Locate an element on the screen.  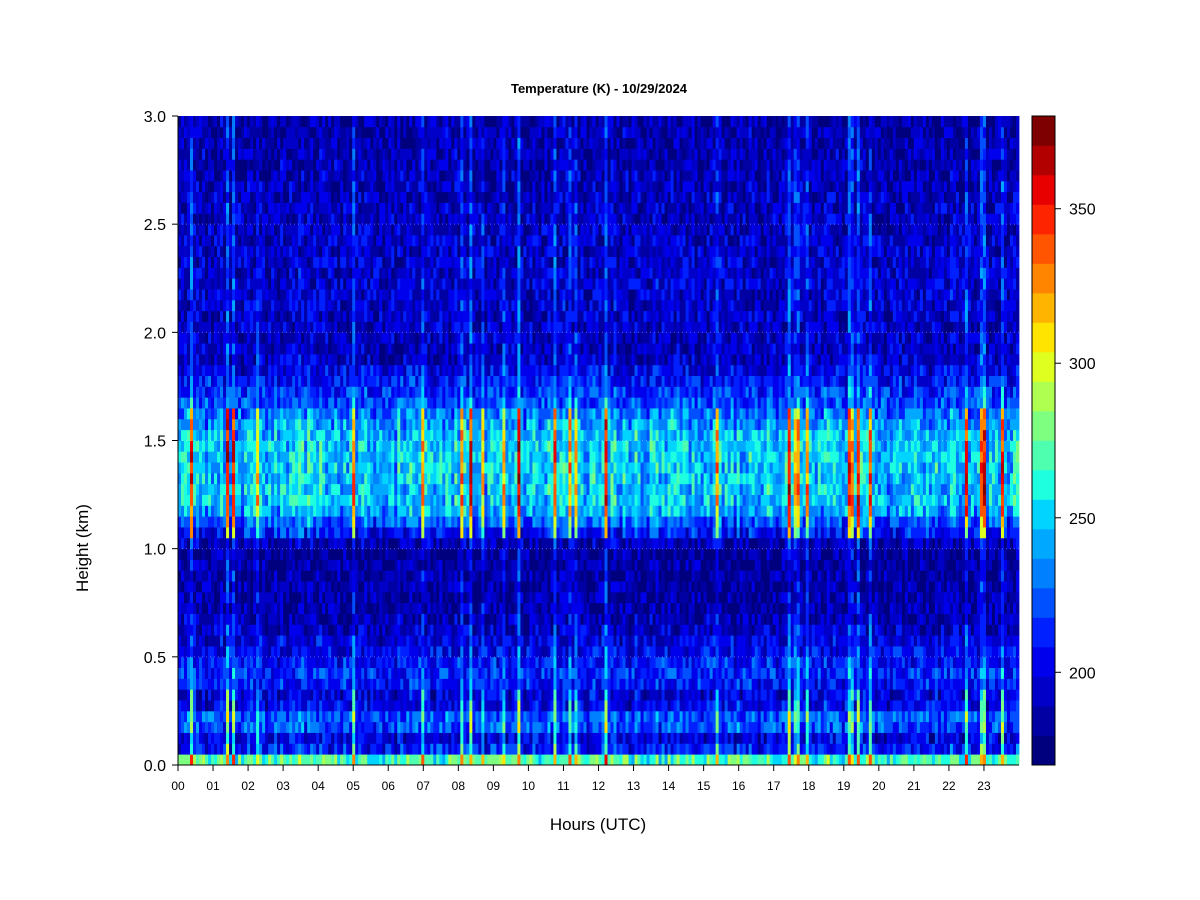
heat-column is located at coordinates (306, 441).